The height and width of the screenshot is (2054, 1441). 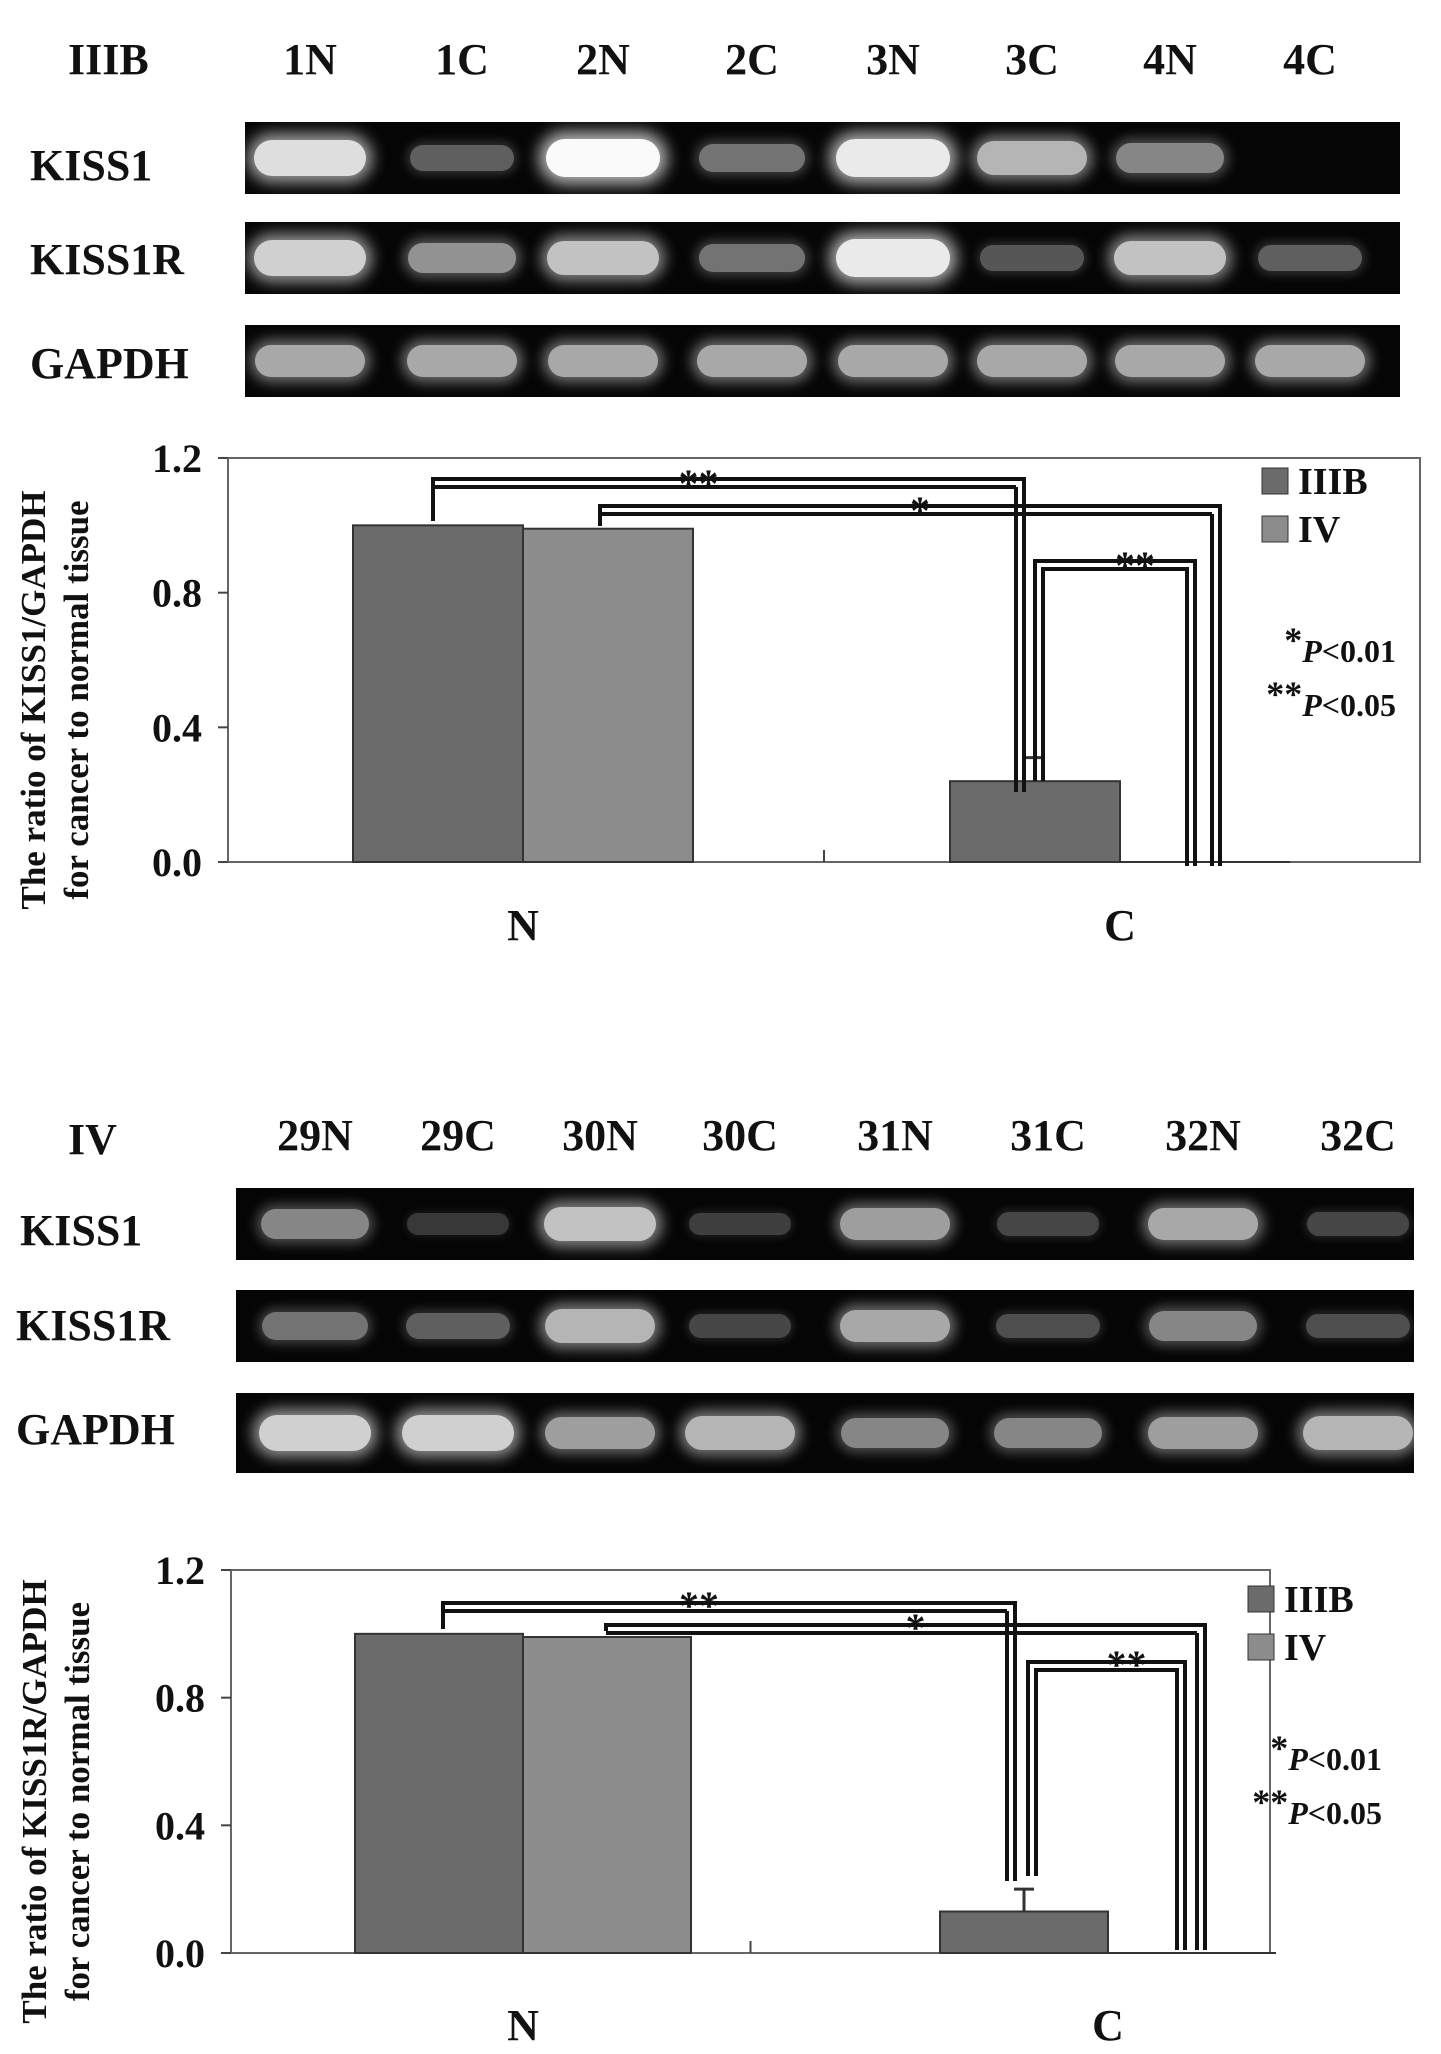 What do you see at coordinates (180, 1953) in the screenshot?
I see `y-tick-label: 0.0` at bounding box center [180, 1953].